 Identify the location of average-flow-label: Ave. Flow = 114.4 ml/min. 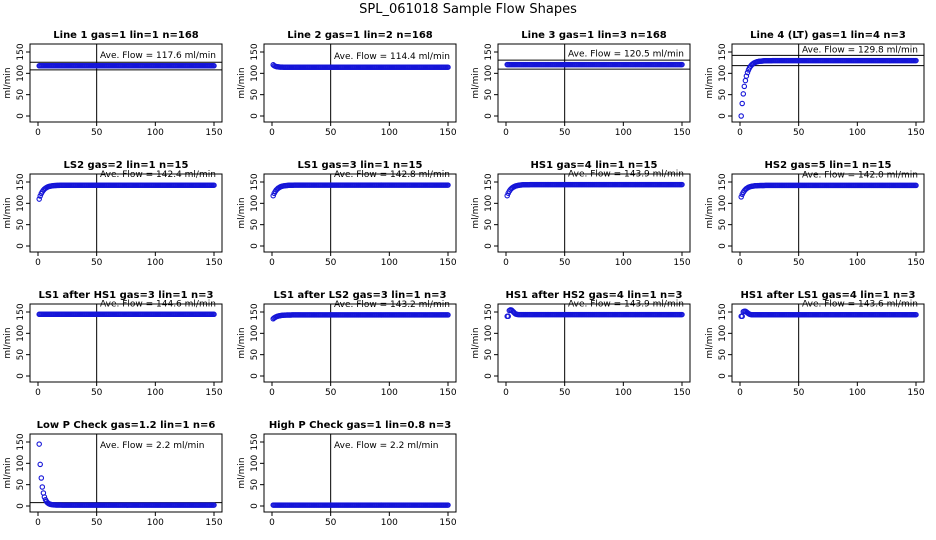
(392, 57).